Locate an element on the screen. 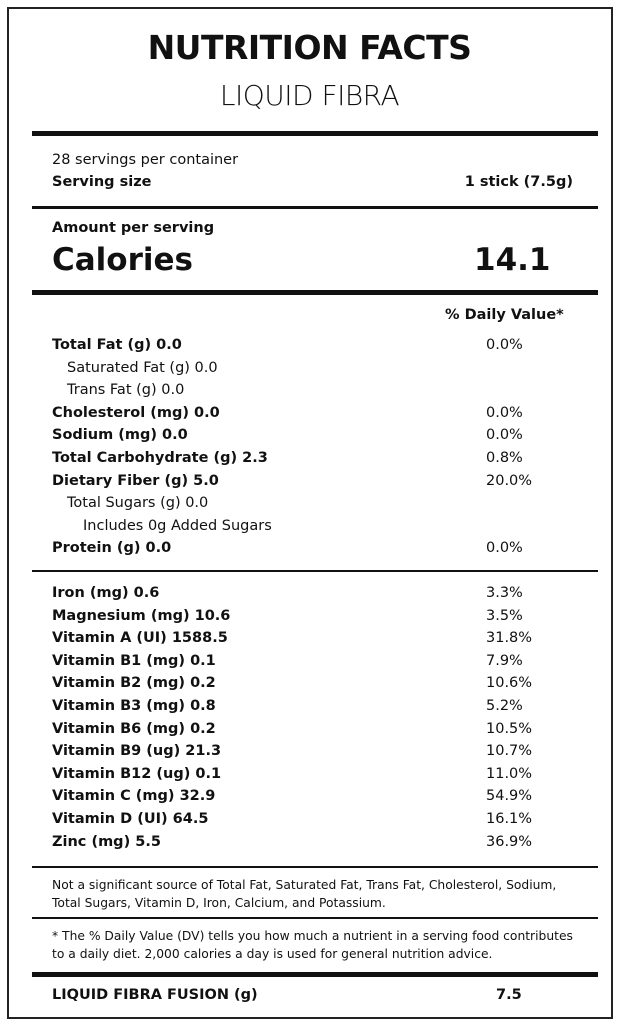 This screenshot has width=619, height=1024. nutrient-label: Dietary Fiber (g) 5.0 is located at coordinates (135, 480).